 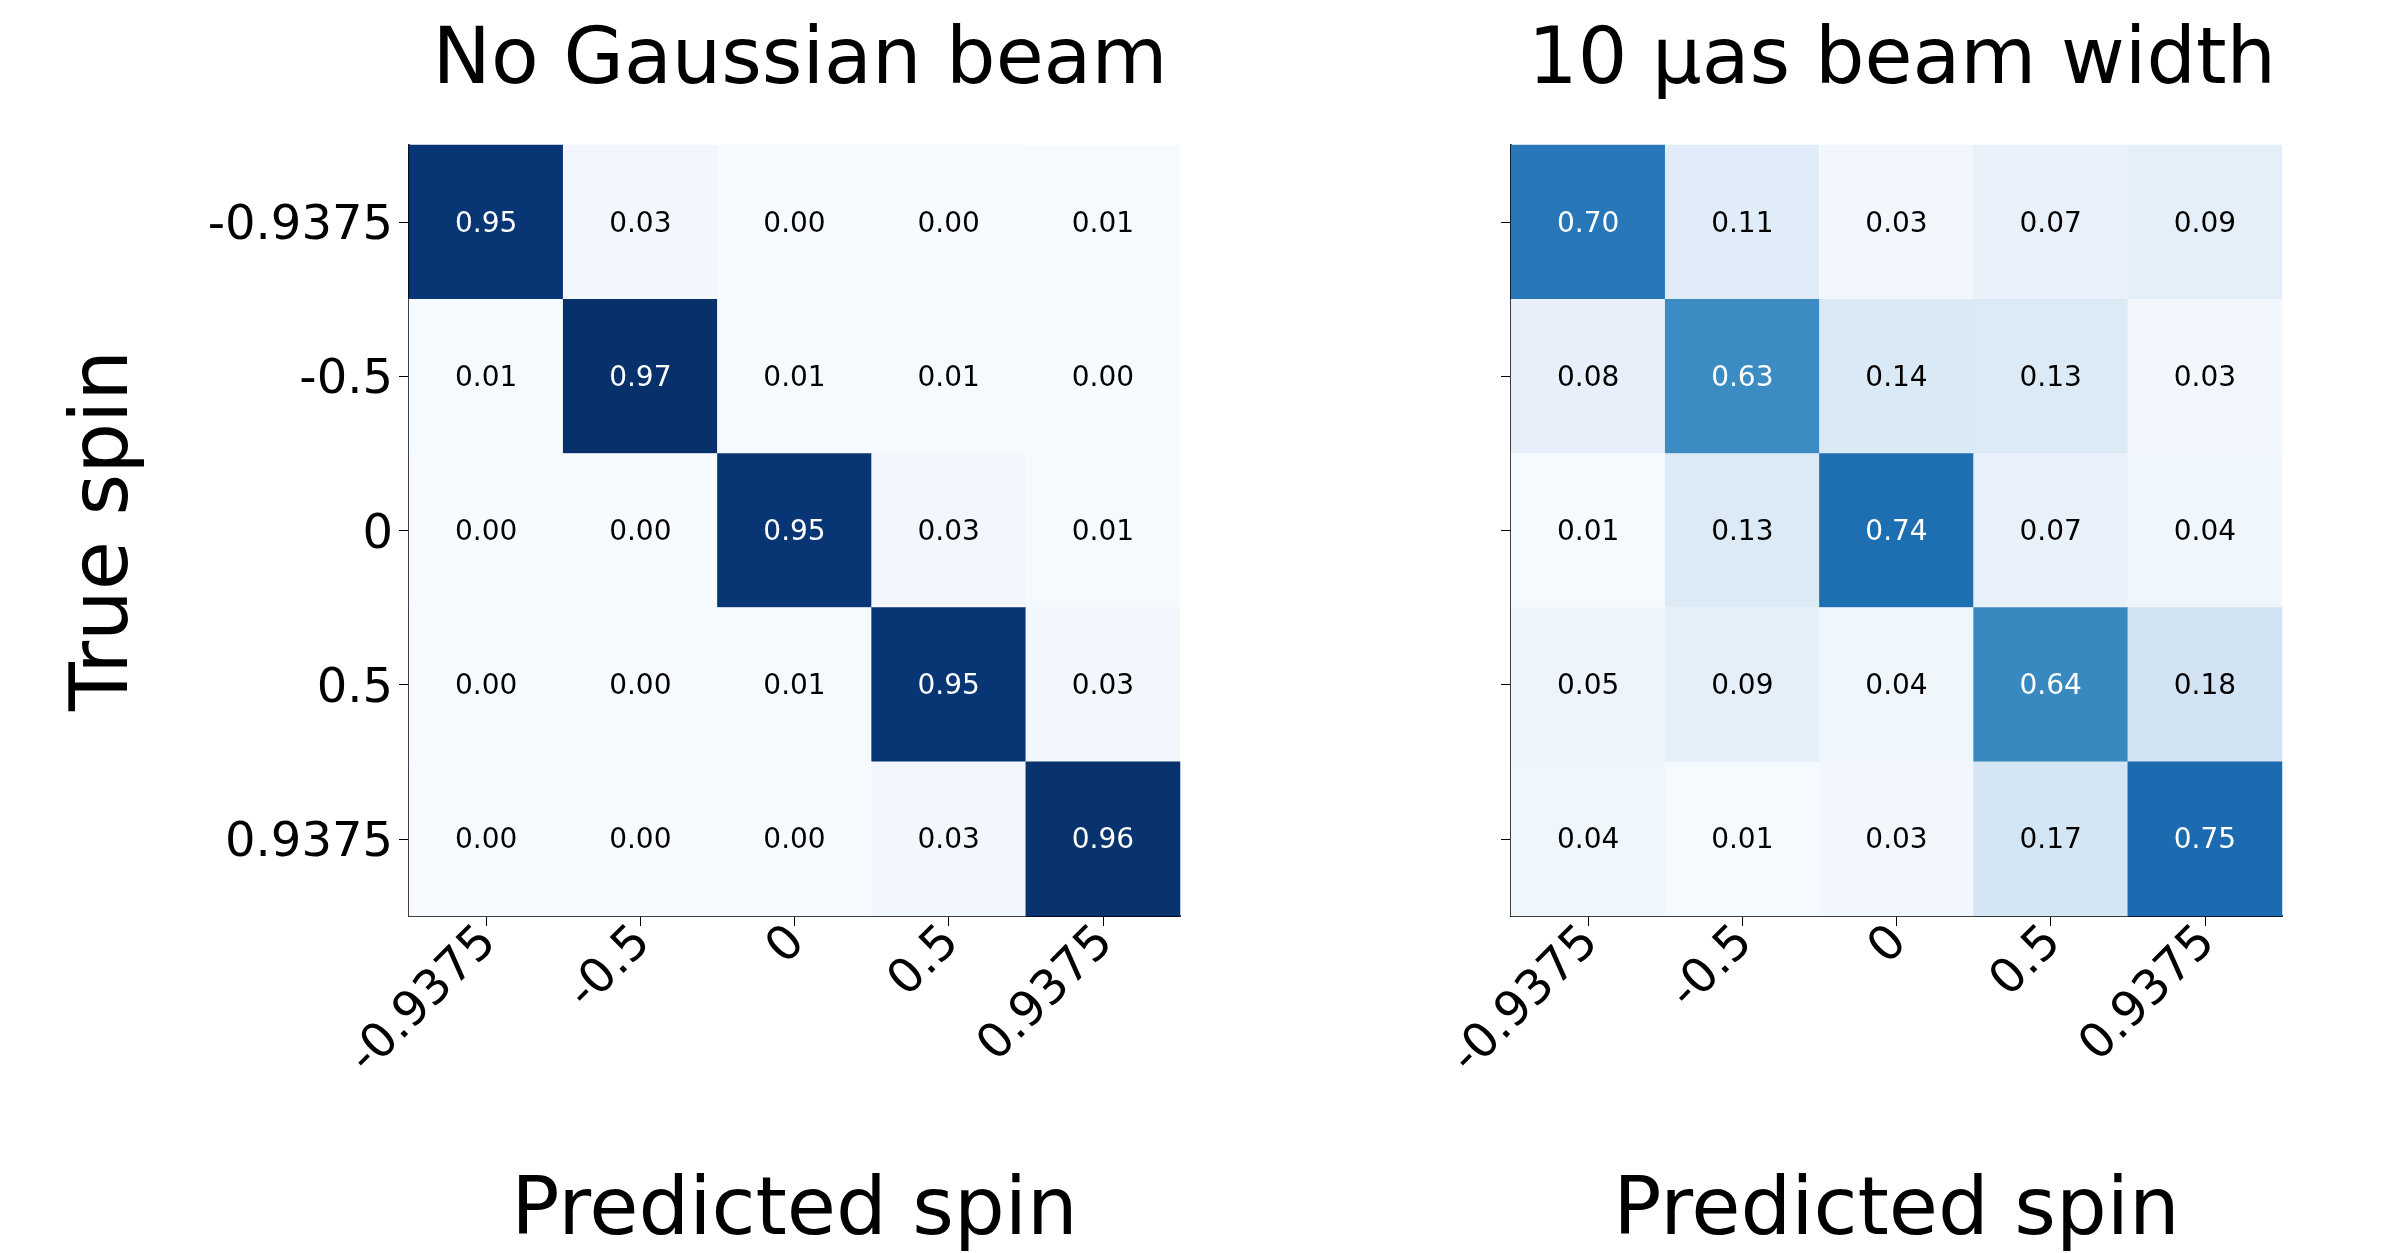 I want to click on data-label: 0.97, so click(x=640, y=376).